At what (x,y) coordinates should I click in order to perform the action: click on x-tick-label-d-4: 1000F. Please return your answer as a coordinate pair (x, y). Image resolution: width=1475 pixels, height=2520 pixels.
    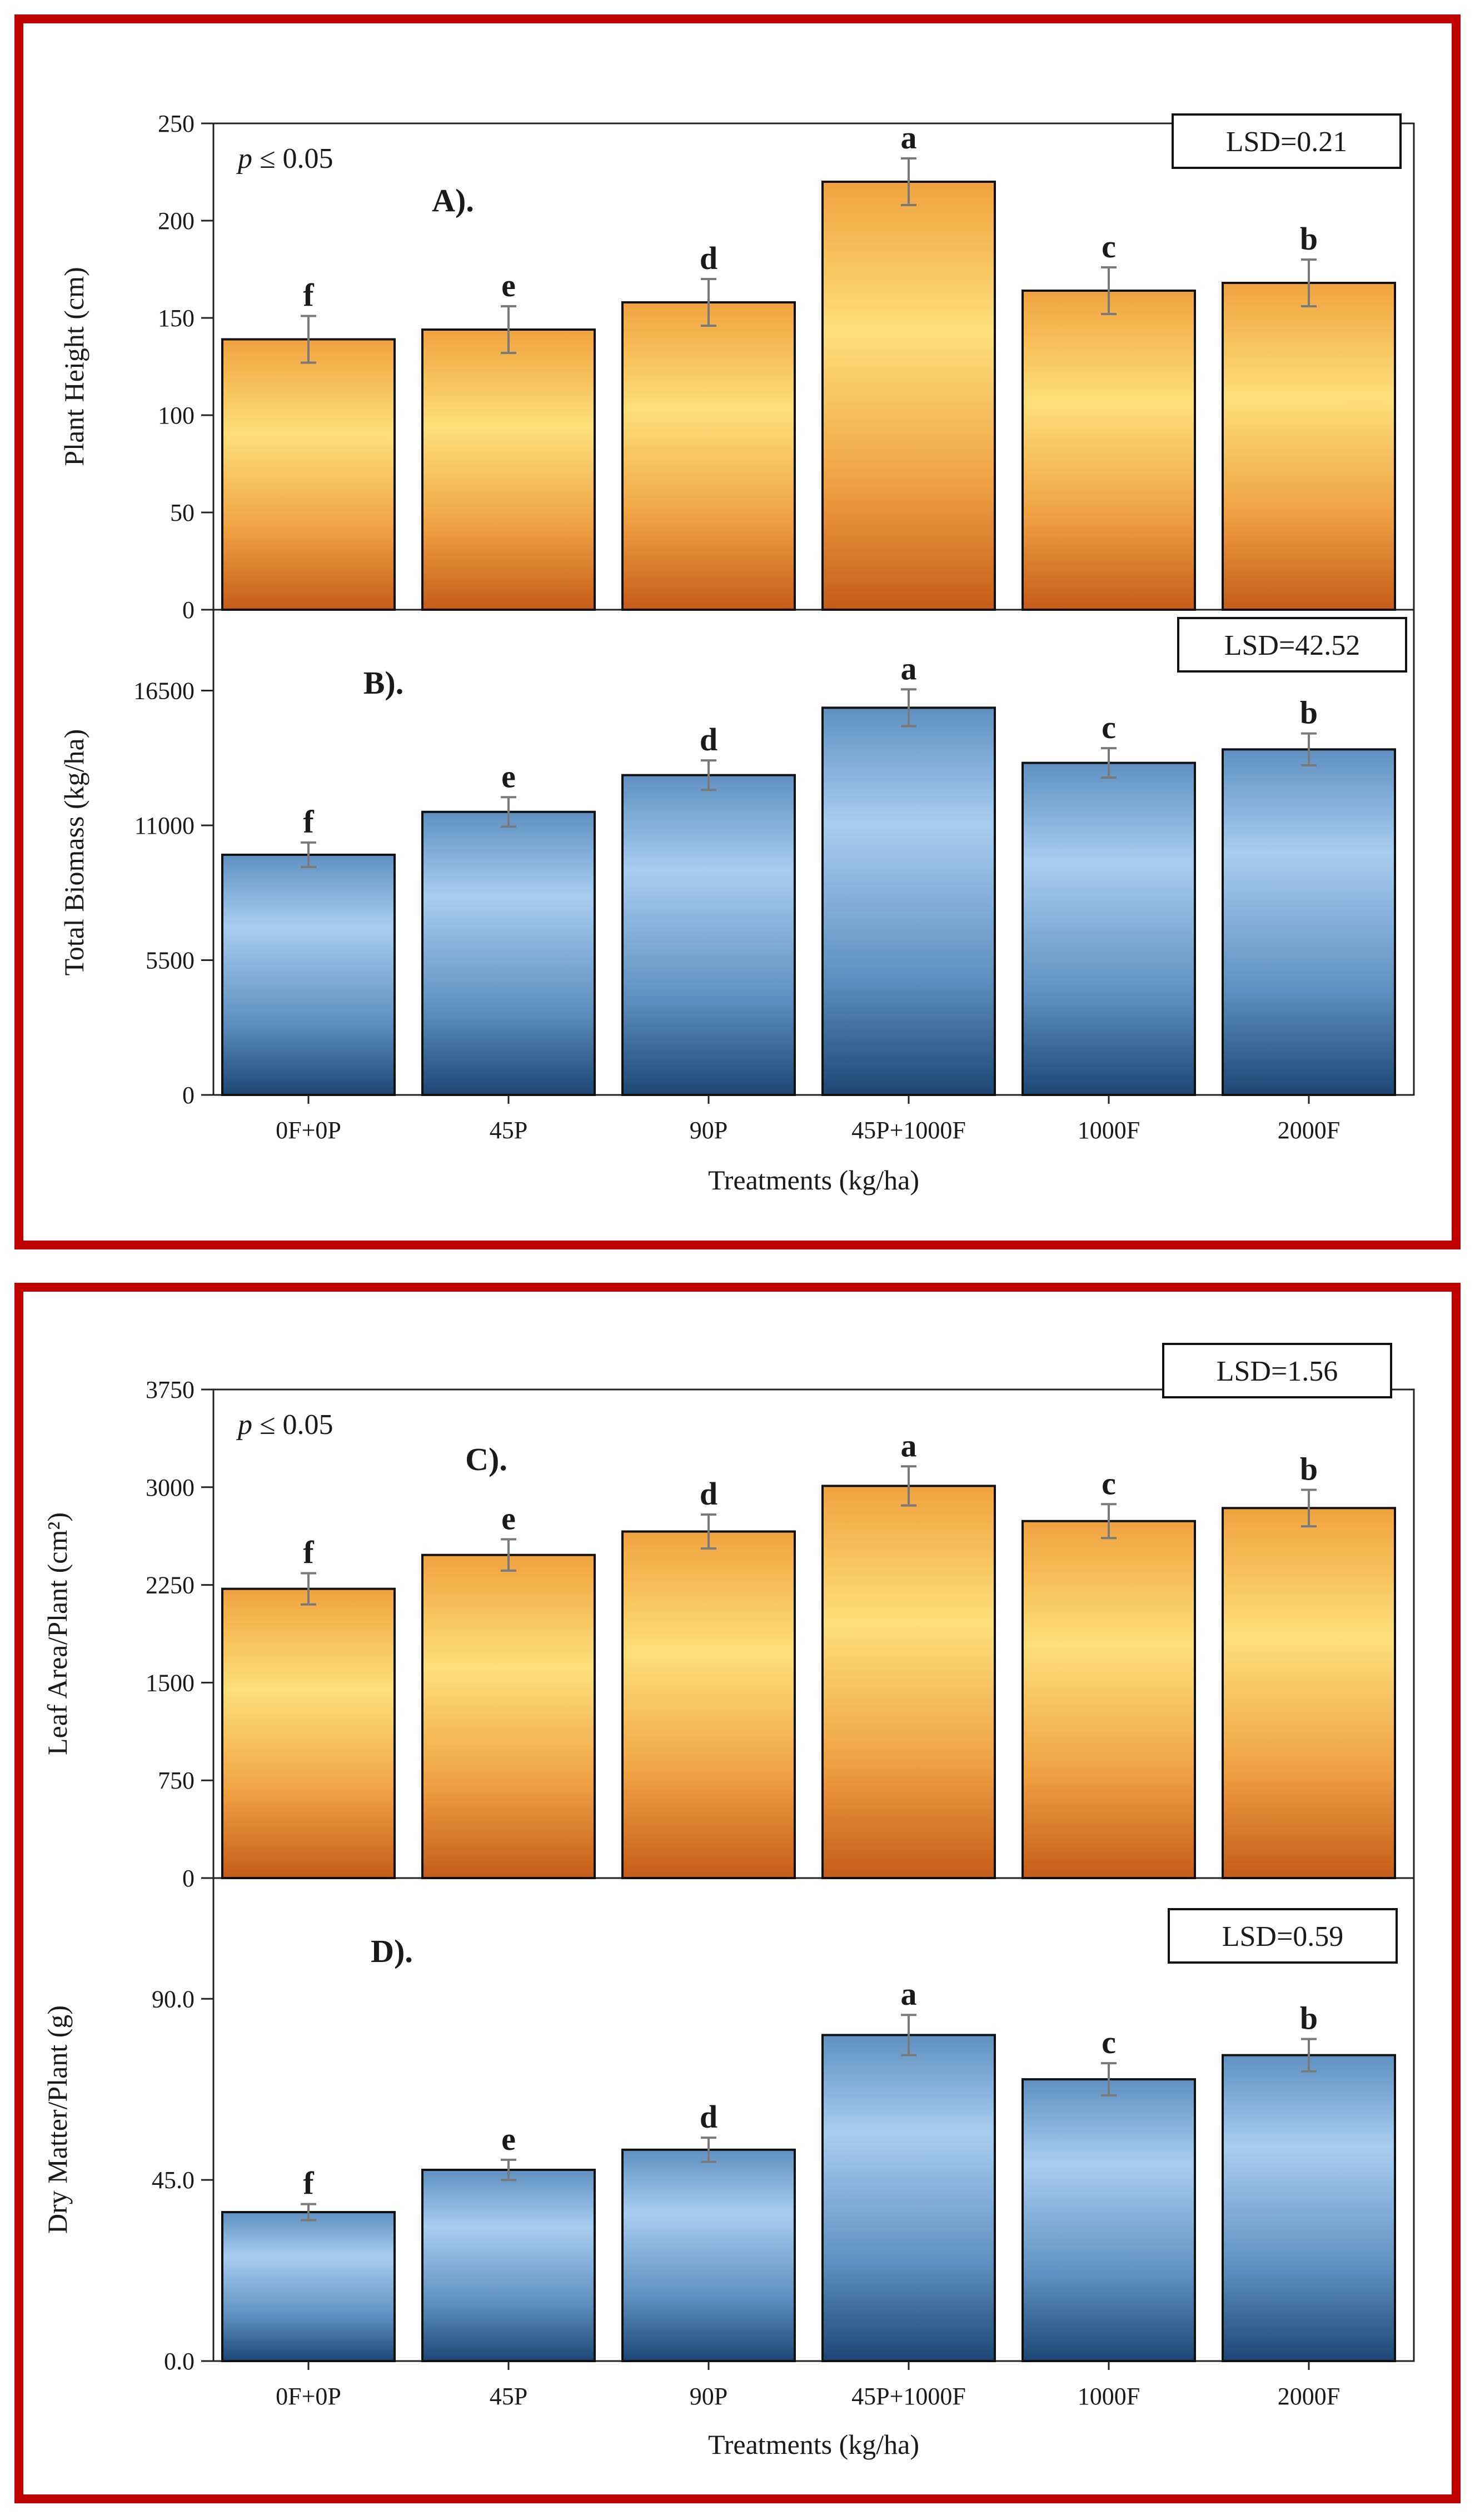
    Looking at the image, I should click on (1109, 2397).